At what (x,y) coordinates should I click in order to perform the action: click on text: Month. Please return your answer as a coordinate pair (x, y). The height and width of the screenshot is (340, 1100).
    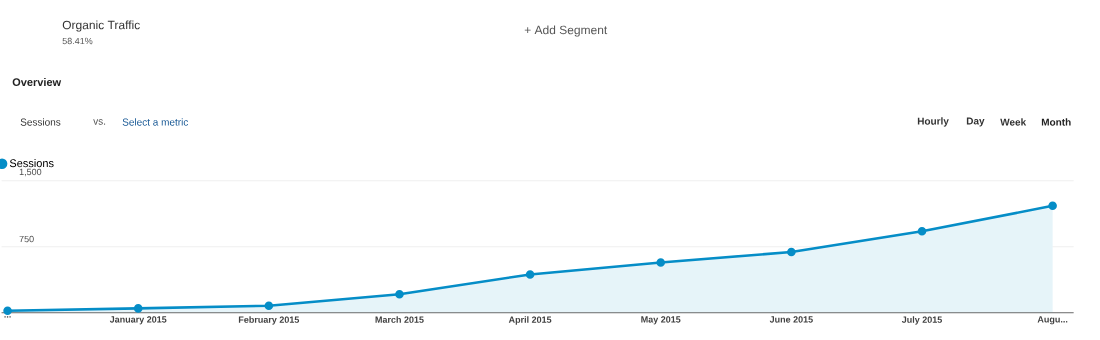
    Looking at the image, I should click on (1056, 122).